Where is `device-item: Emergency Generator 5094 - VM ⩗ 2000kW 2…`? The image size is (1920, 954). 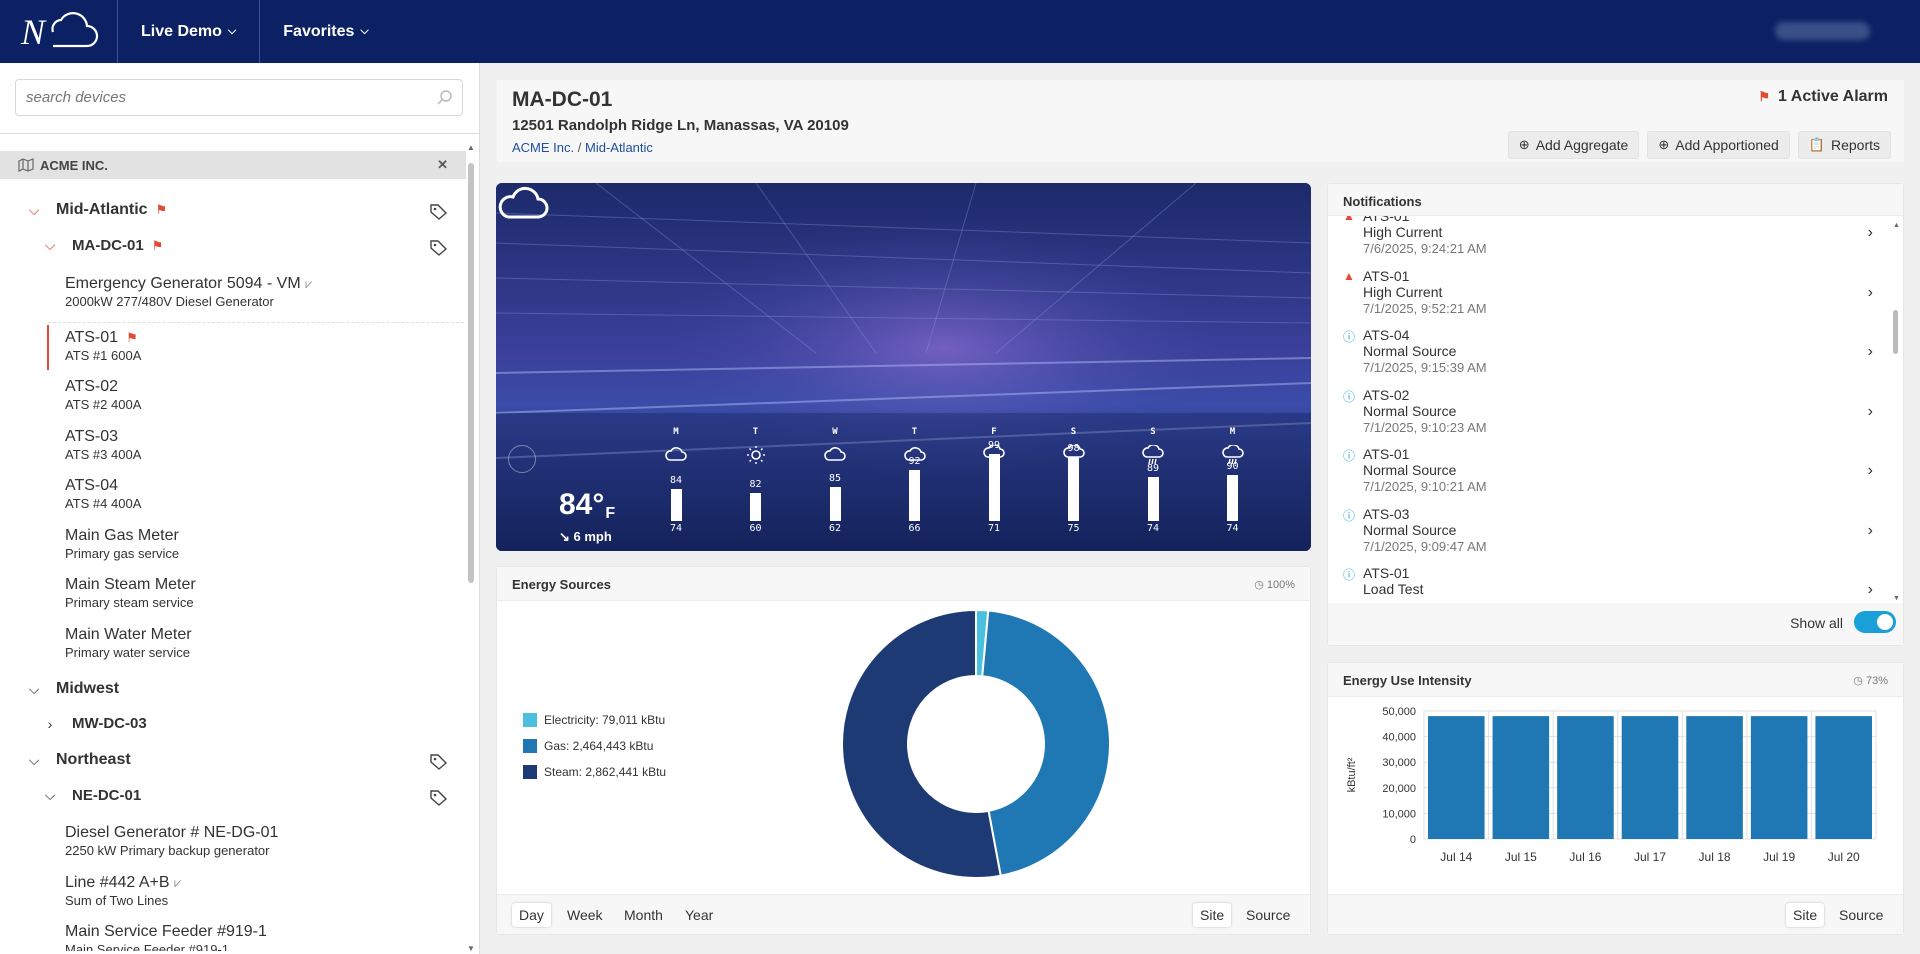
device-item: Emergency Generator 5094 - VM ⩗ 2000kW 2… is located at coordinates (188, 292).